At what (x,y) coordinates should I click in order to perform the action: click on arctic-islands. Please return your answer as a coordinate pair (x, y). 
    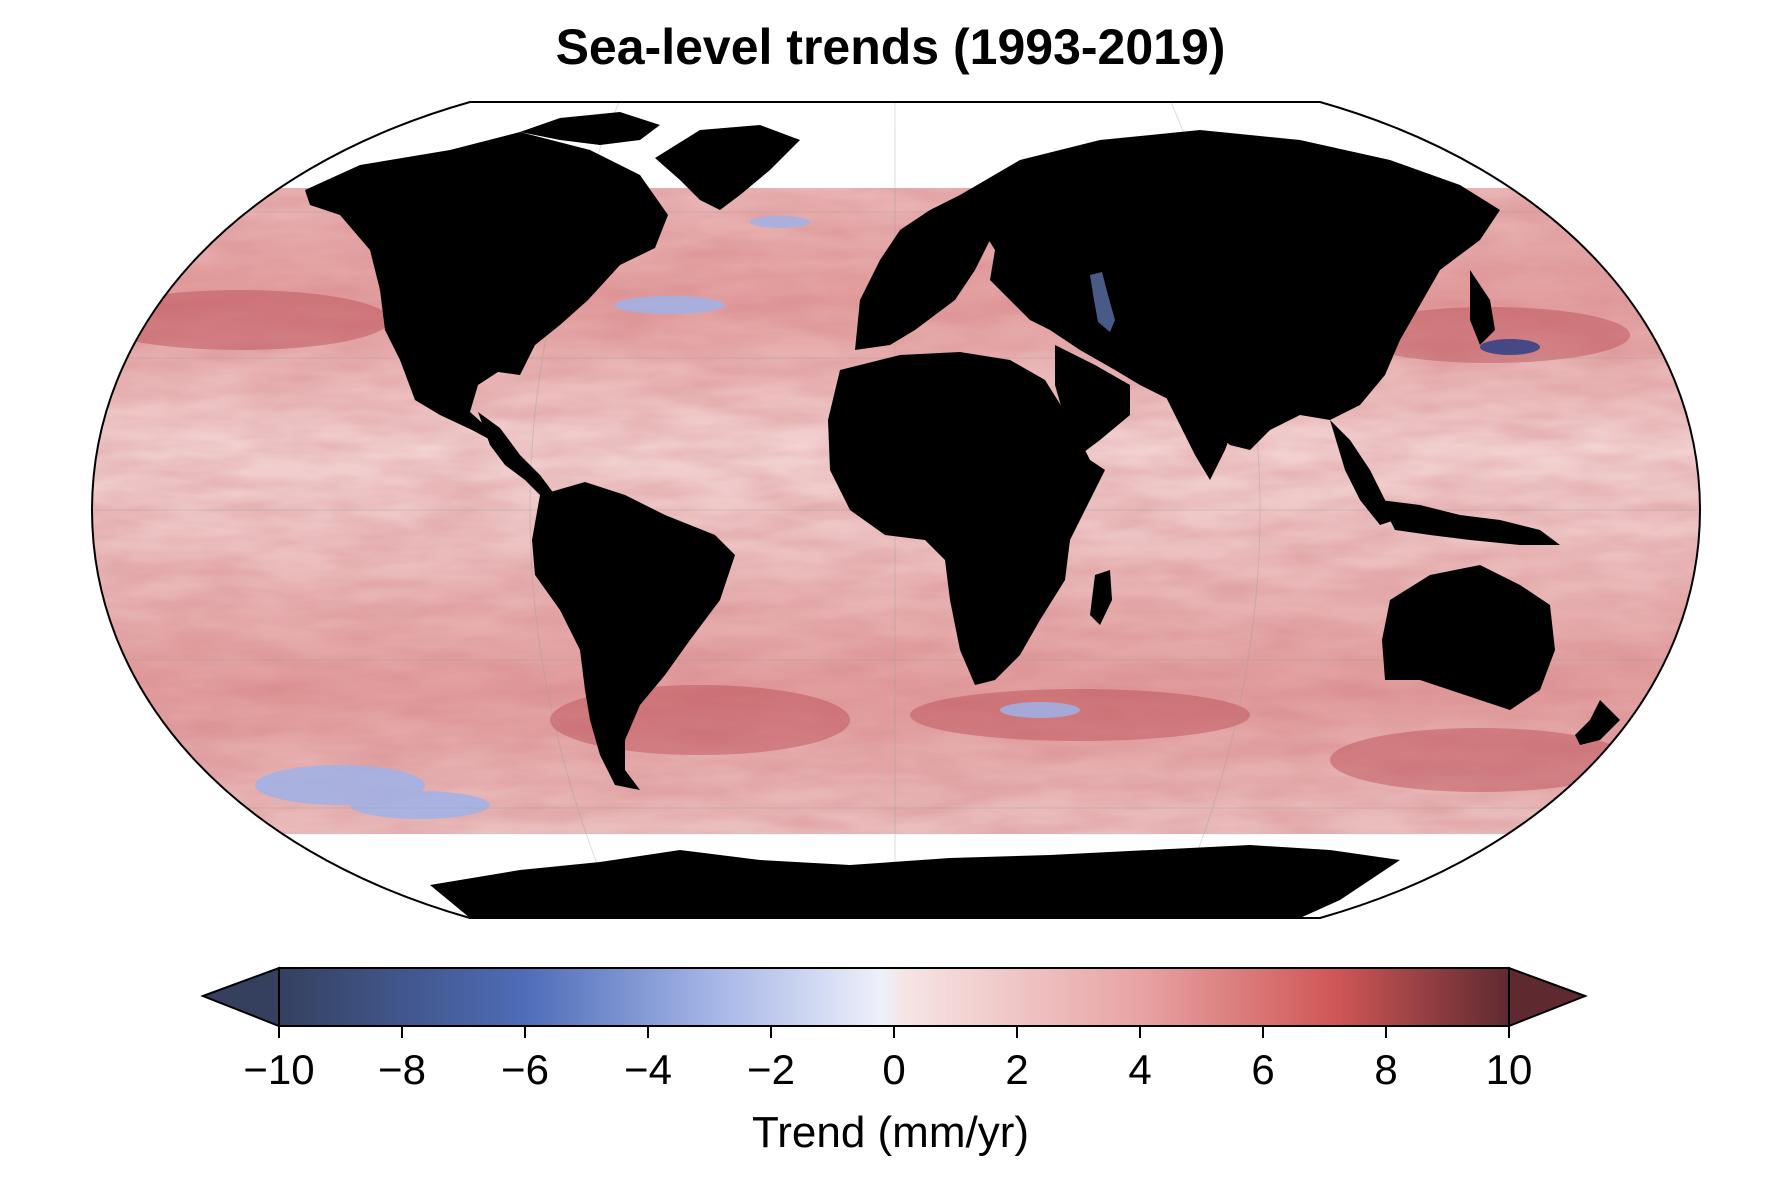
    Looking at the image, I should click on (590, 128).